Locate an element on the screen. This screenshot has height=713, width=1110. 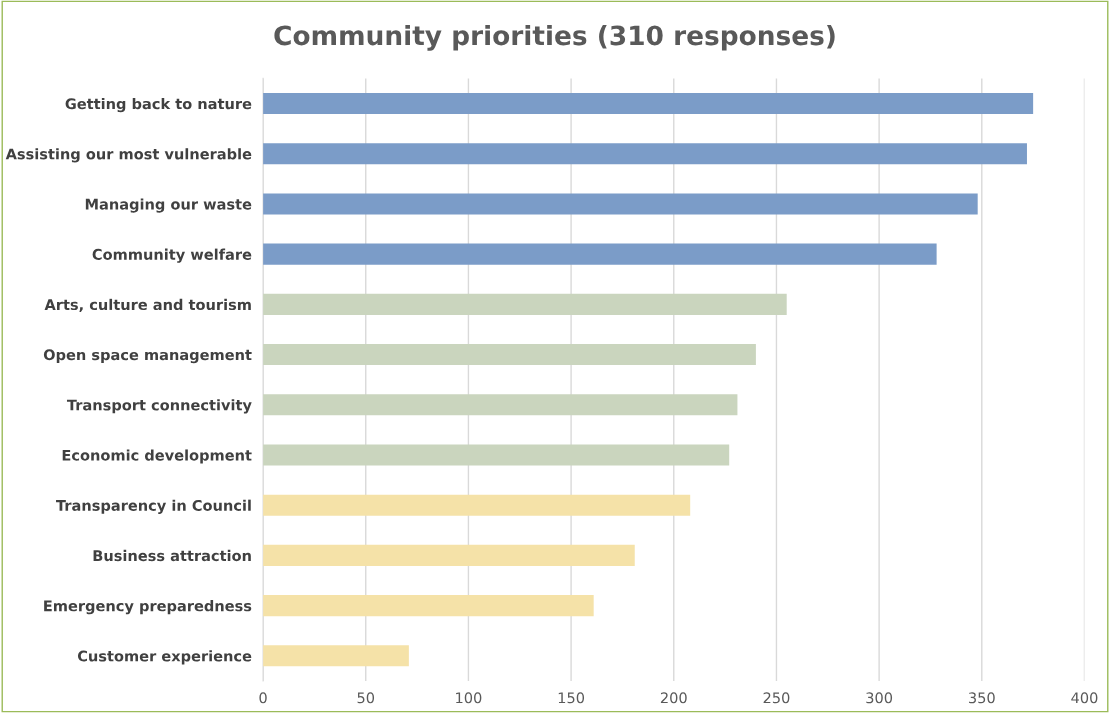
x-tick-label: 150 is located at coordinates (571, 698).